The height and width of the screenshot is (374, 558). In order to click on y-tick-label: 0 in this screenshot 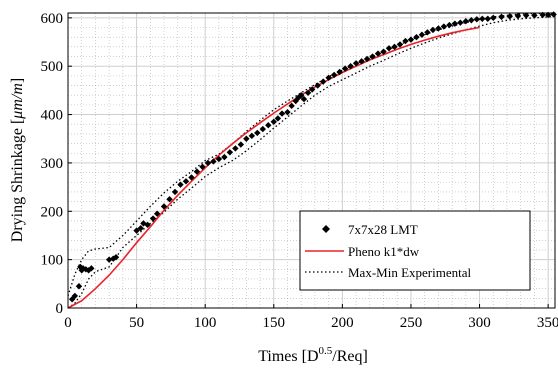, I will do `click(60, 309)`.